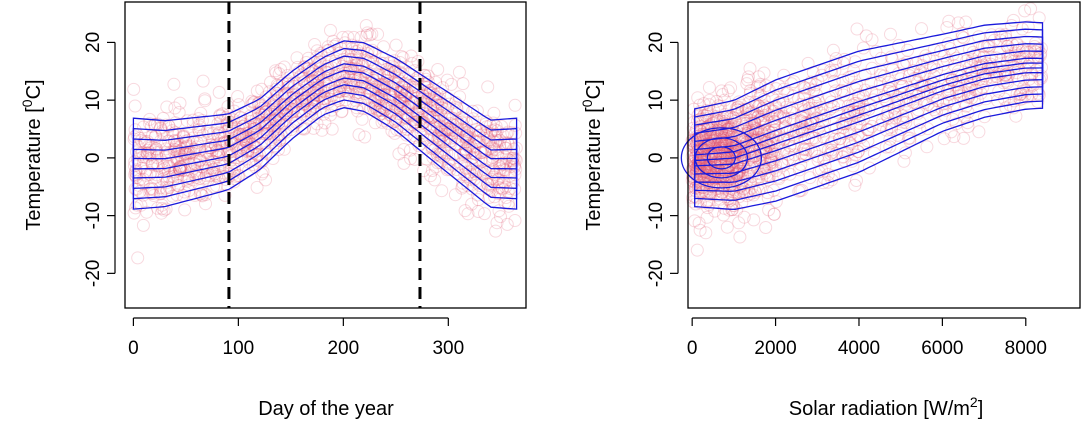  Describe the element at coordinates (775, 348) in the screenshot. I see `x-tick-label: 2000` at that location.